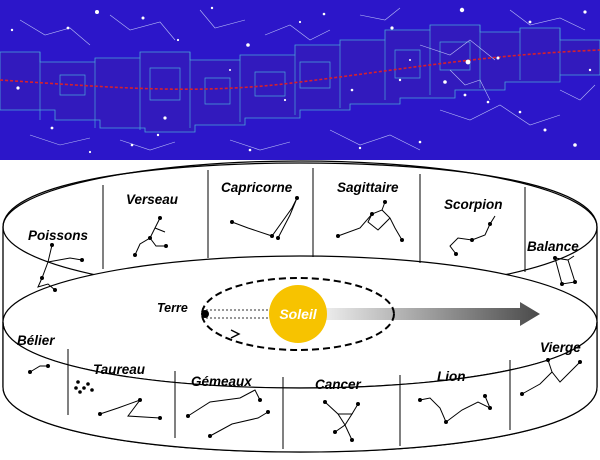 Image resolution: width=600 pixels, height=460 pixels. I want to click on gemeaux-figure, so click(228, 413).